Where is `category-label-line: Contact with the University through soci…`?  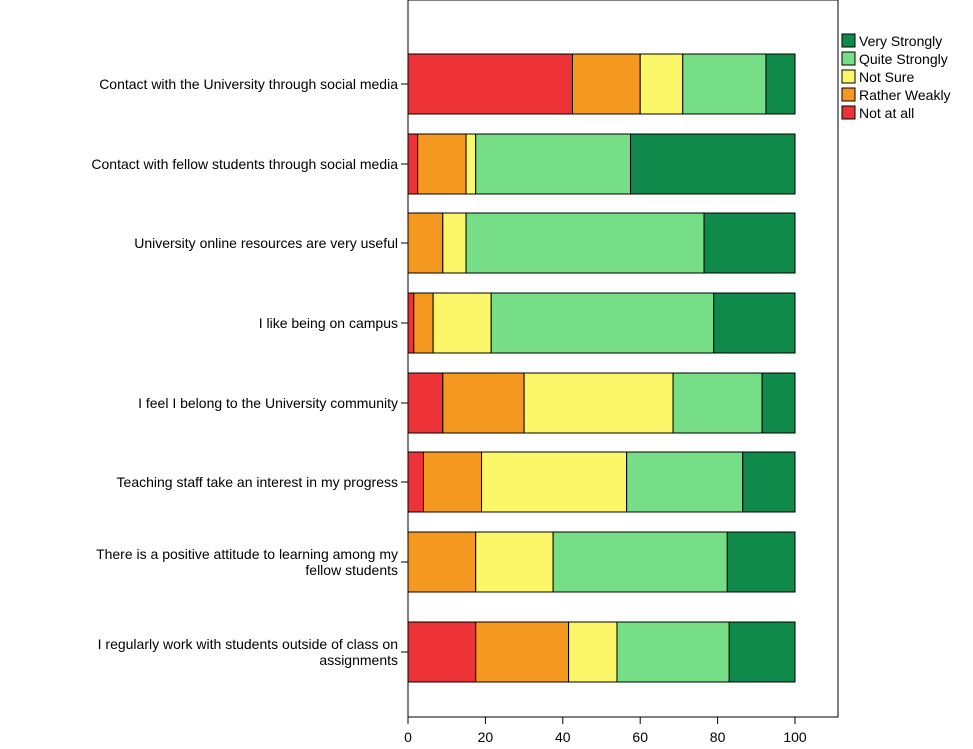
category-label-line: Contact with the University through soci… is located at coordinates (248, 84).